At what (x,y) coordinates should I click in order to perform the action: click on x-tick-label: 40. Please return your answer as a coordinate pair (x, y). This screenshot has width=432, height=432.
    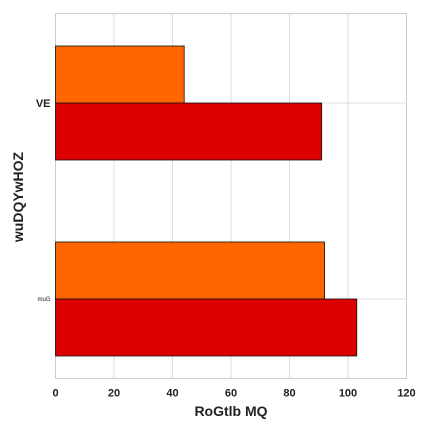
    Looking at the image, I should click on (172, 394).